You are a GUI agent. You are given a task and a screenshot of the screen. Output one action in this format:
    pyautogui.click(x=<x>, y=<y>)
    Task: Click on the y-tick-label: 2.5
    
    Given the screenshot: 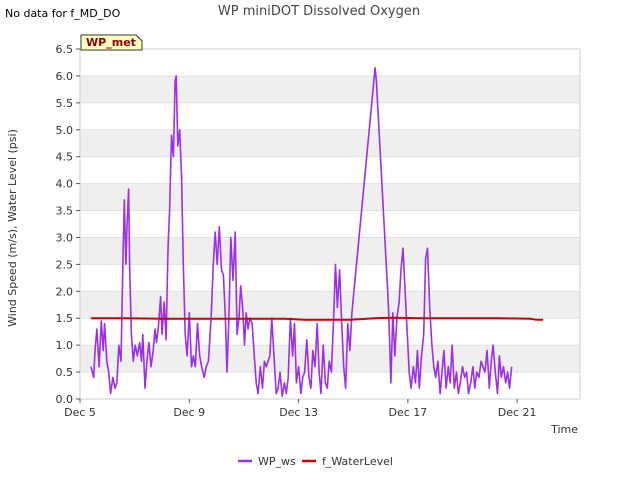 What is the action you would take?
    pyautogui.click(x=65, y=264)
    